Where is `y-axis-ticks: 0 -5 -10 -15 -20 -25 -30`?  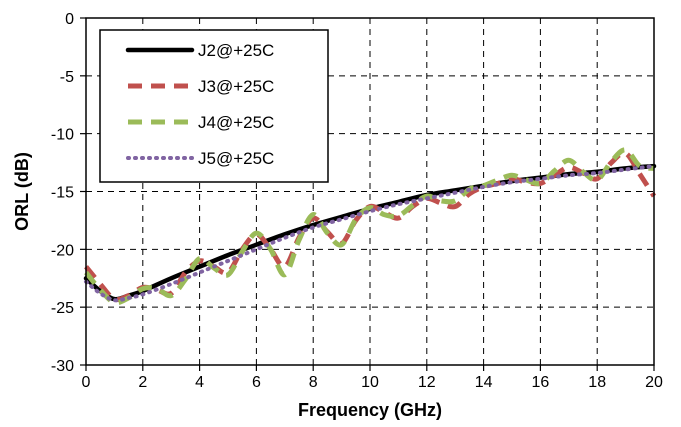
y-axis-ticks: 0 -5 -10 -15 -20 -25 -30 is located at coordinates (68, 193).